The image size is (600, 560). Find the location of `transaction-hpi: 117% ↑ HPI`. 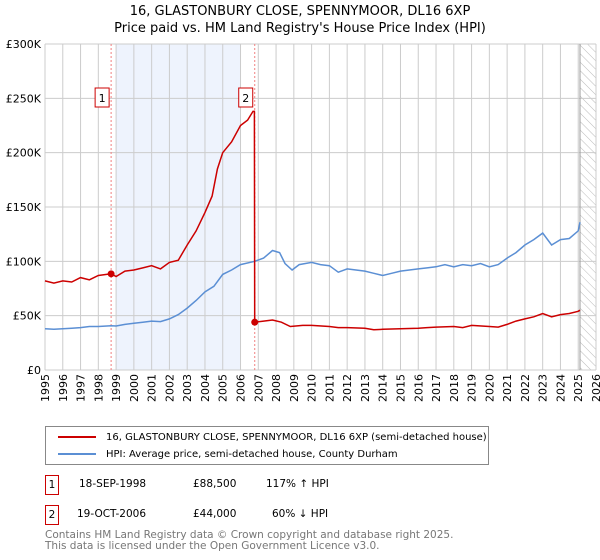

transaction-hpi: 117% ↑ HPI is located at coordinates (297, 484).